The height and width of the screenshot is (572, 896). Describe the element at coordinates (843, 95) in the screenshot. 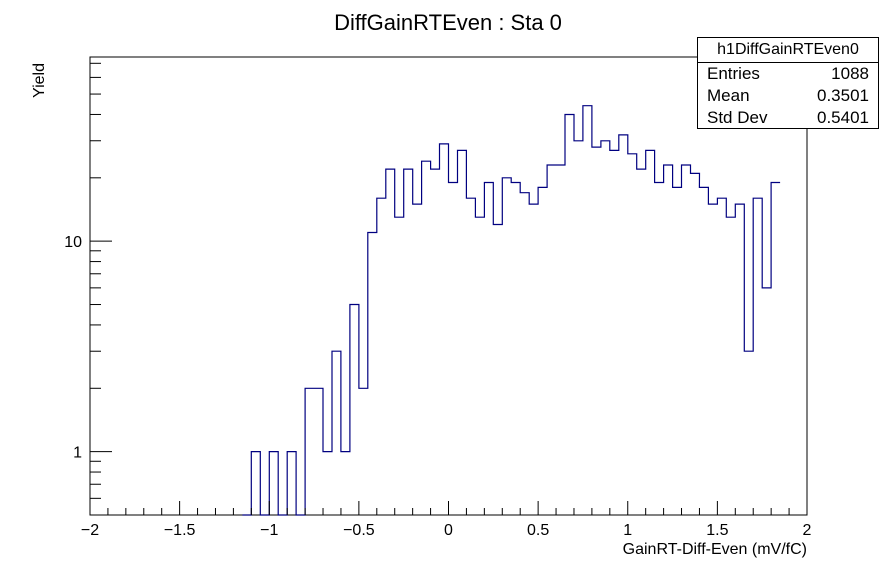

I see `stats-mean-value: 0.3501` at that location.